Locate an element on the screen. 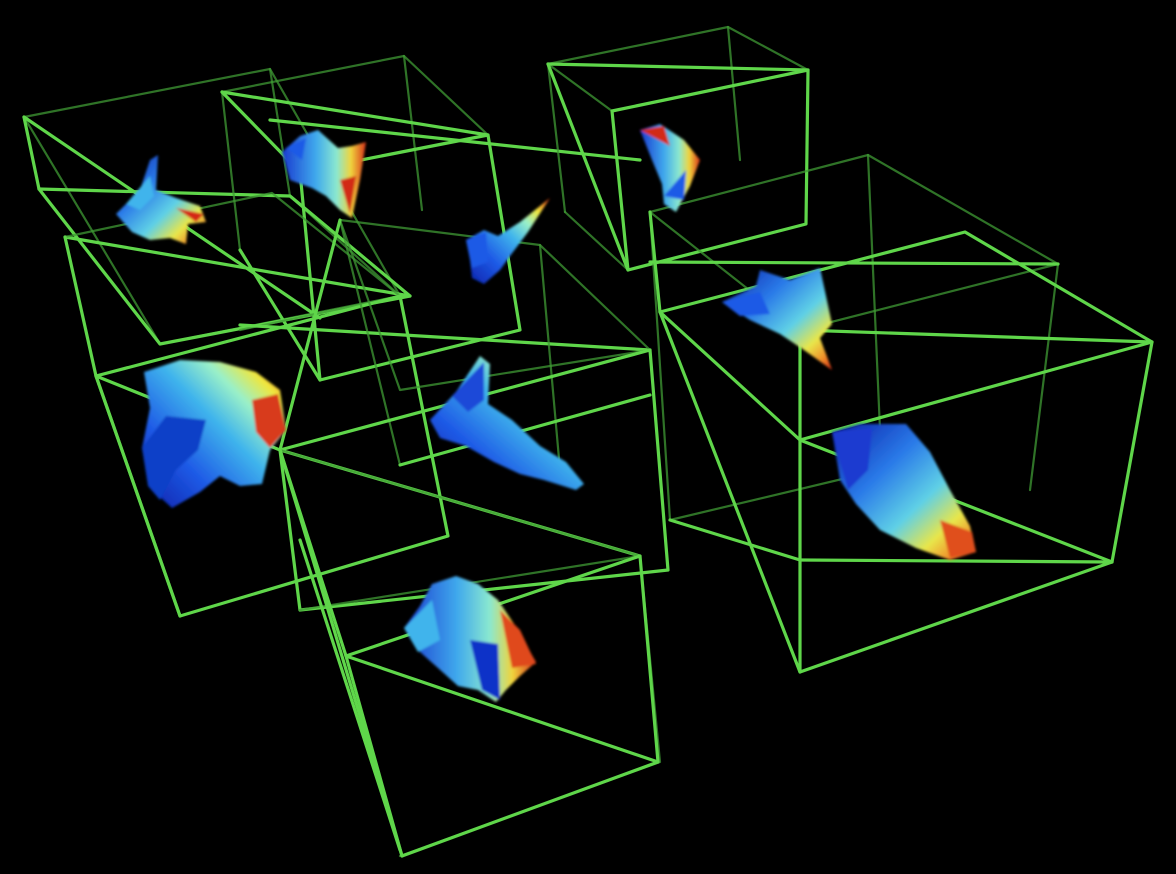  volume-blob-middle-left is located at coordinates (214, 434).